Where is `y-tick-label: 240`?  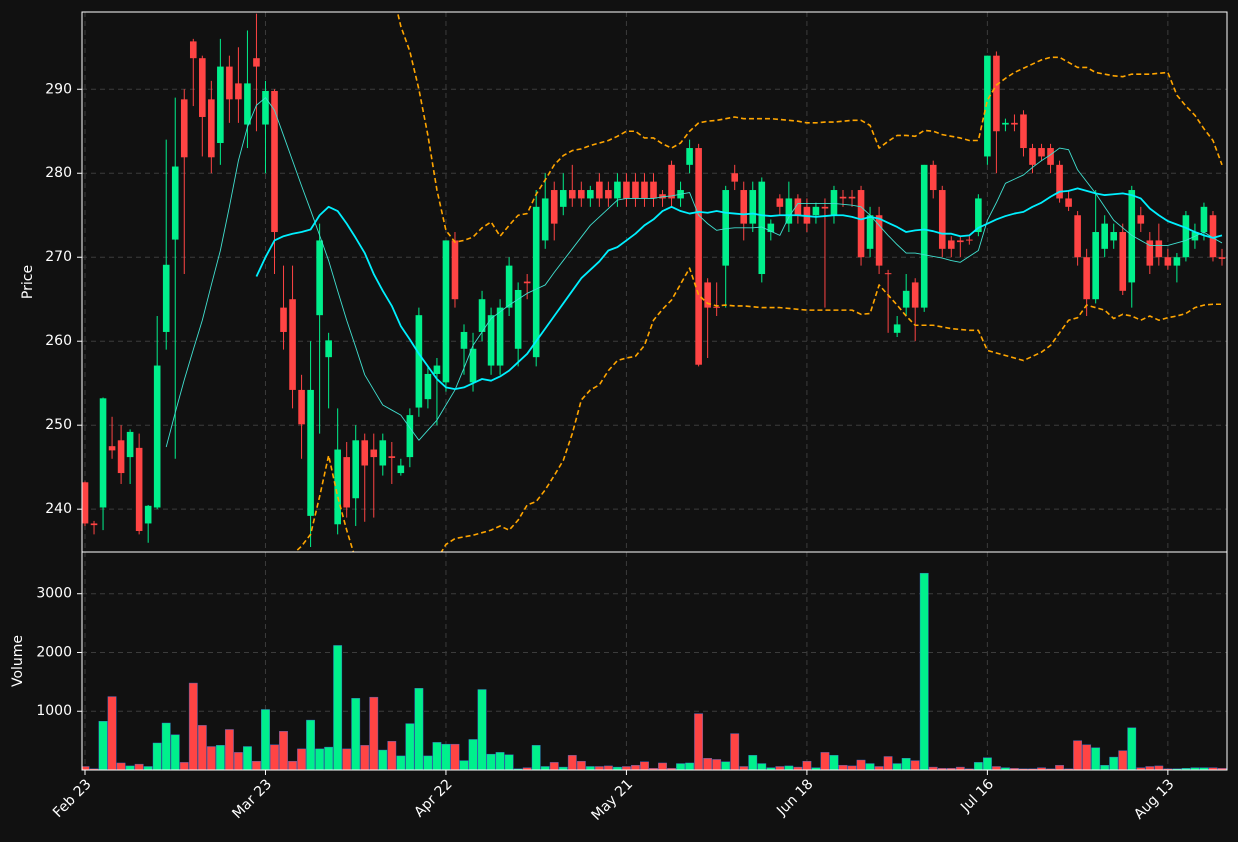 y-tick-label: 240 is located at coordinates (58, 509).